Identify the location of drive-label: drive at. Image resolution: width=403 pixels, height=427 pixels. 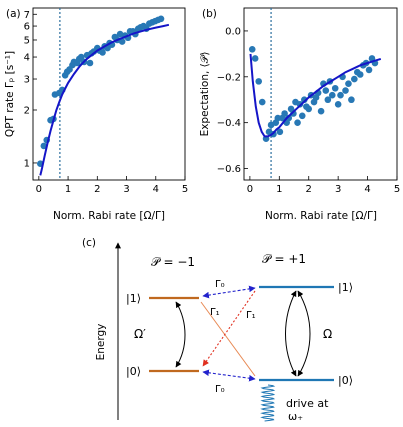
(307, 403).